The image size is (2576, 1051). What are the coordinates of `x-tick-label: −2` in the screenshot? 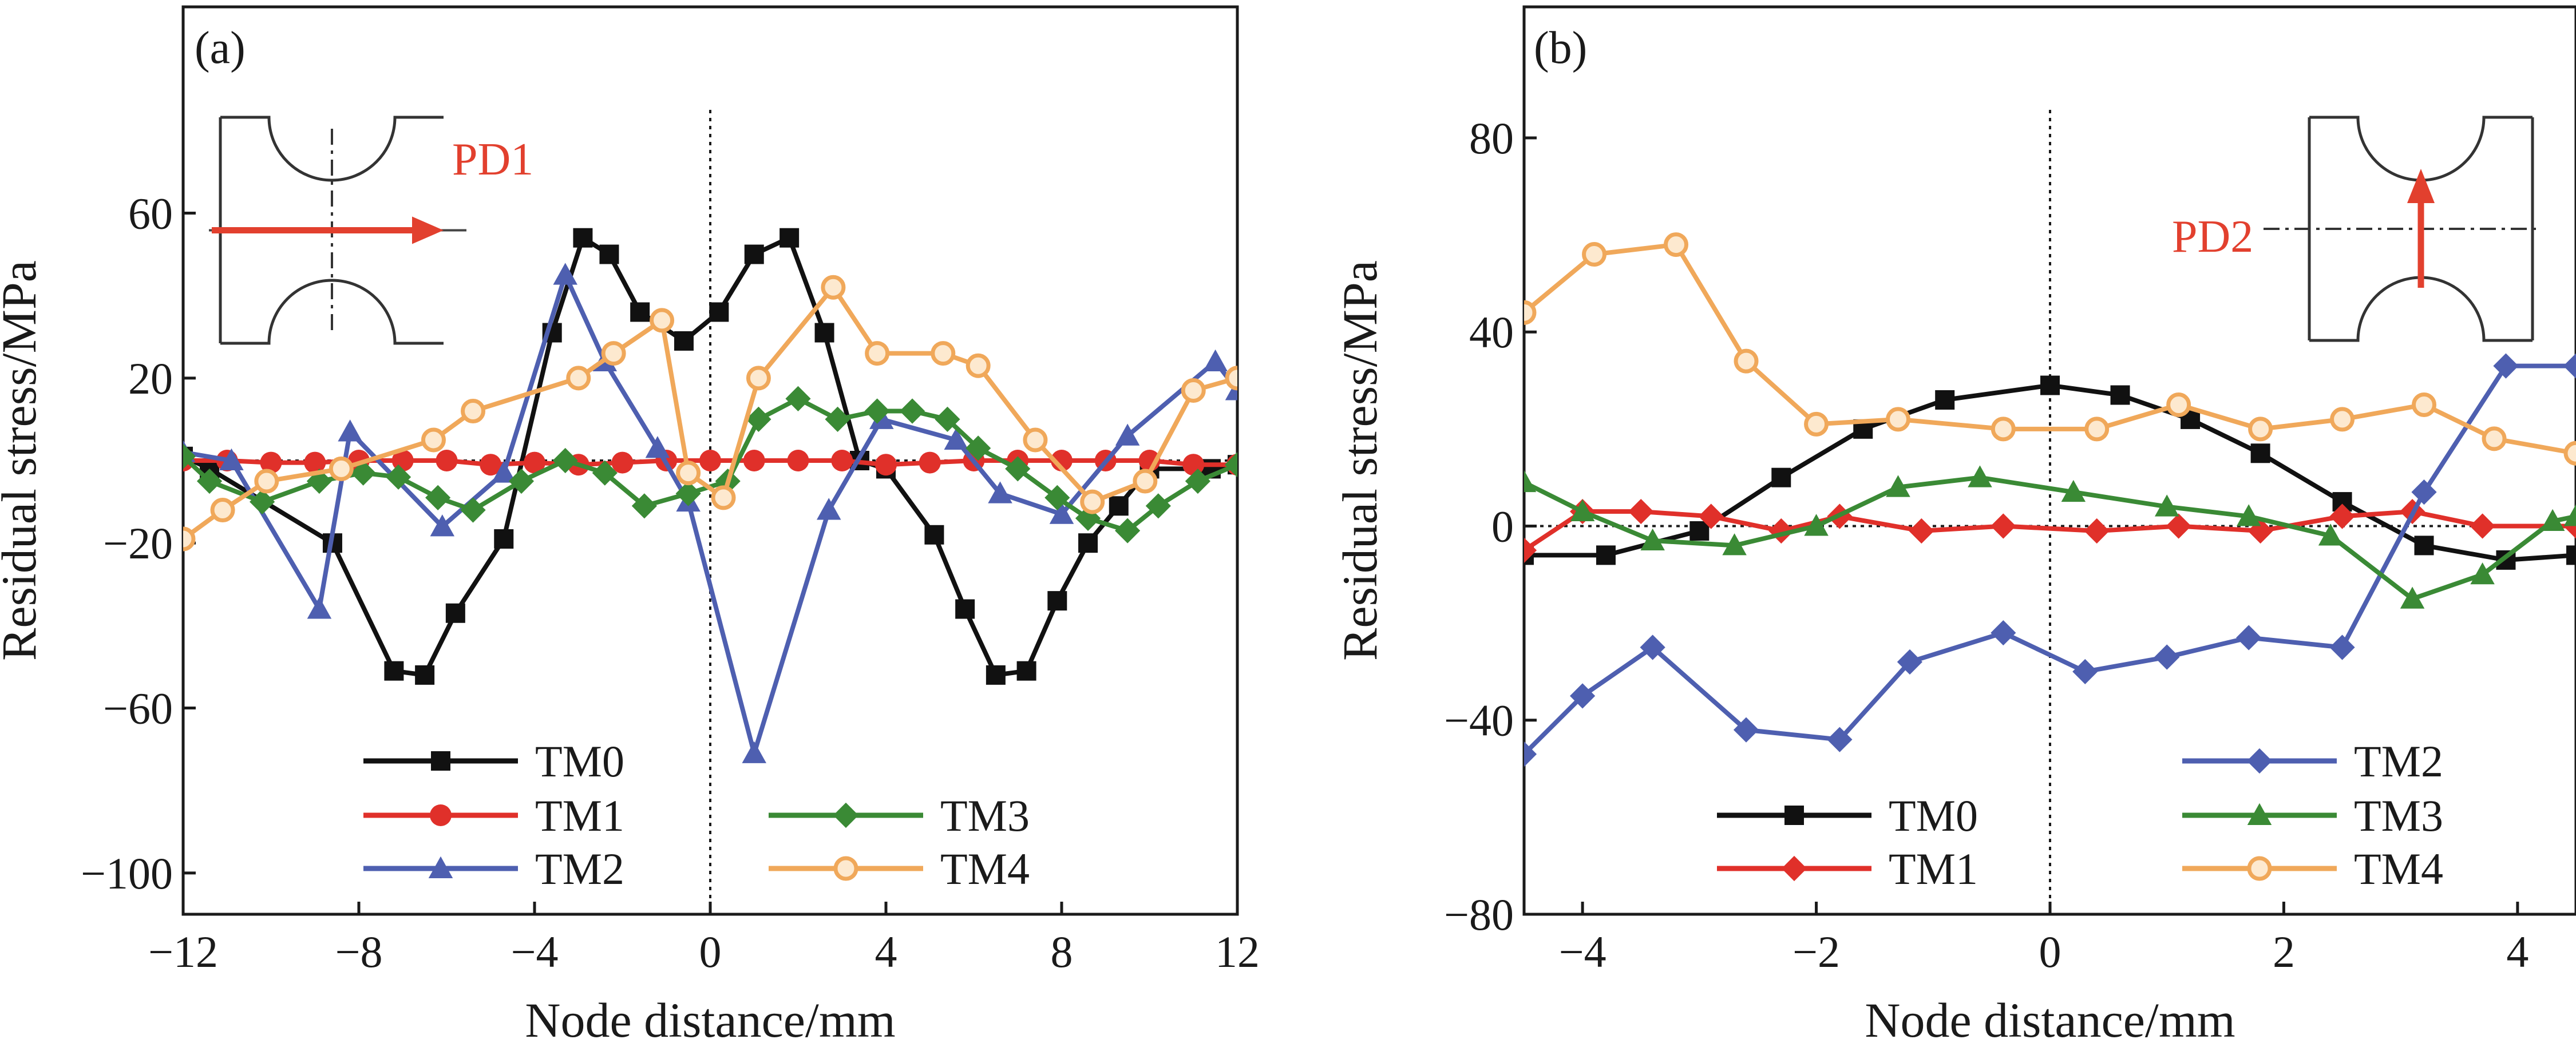 It's located at (1816, 952).